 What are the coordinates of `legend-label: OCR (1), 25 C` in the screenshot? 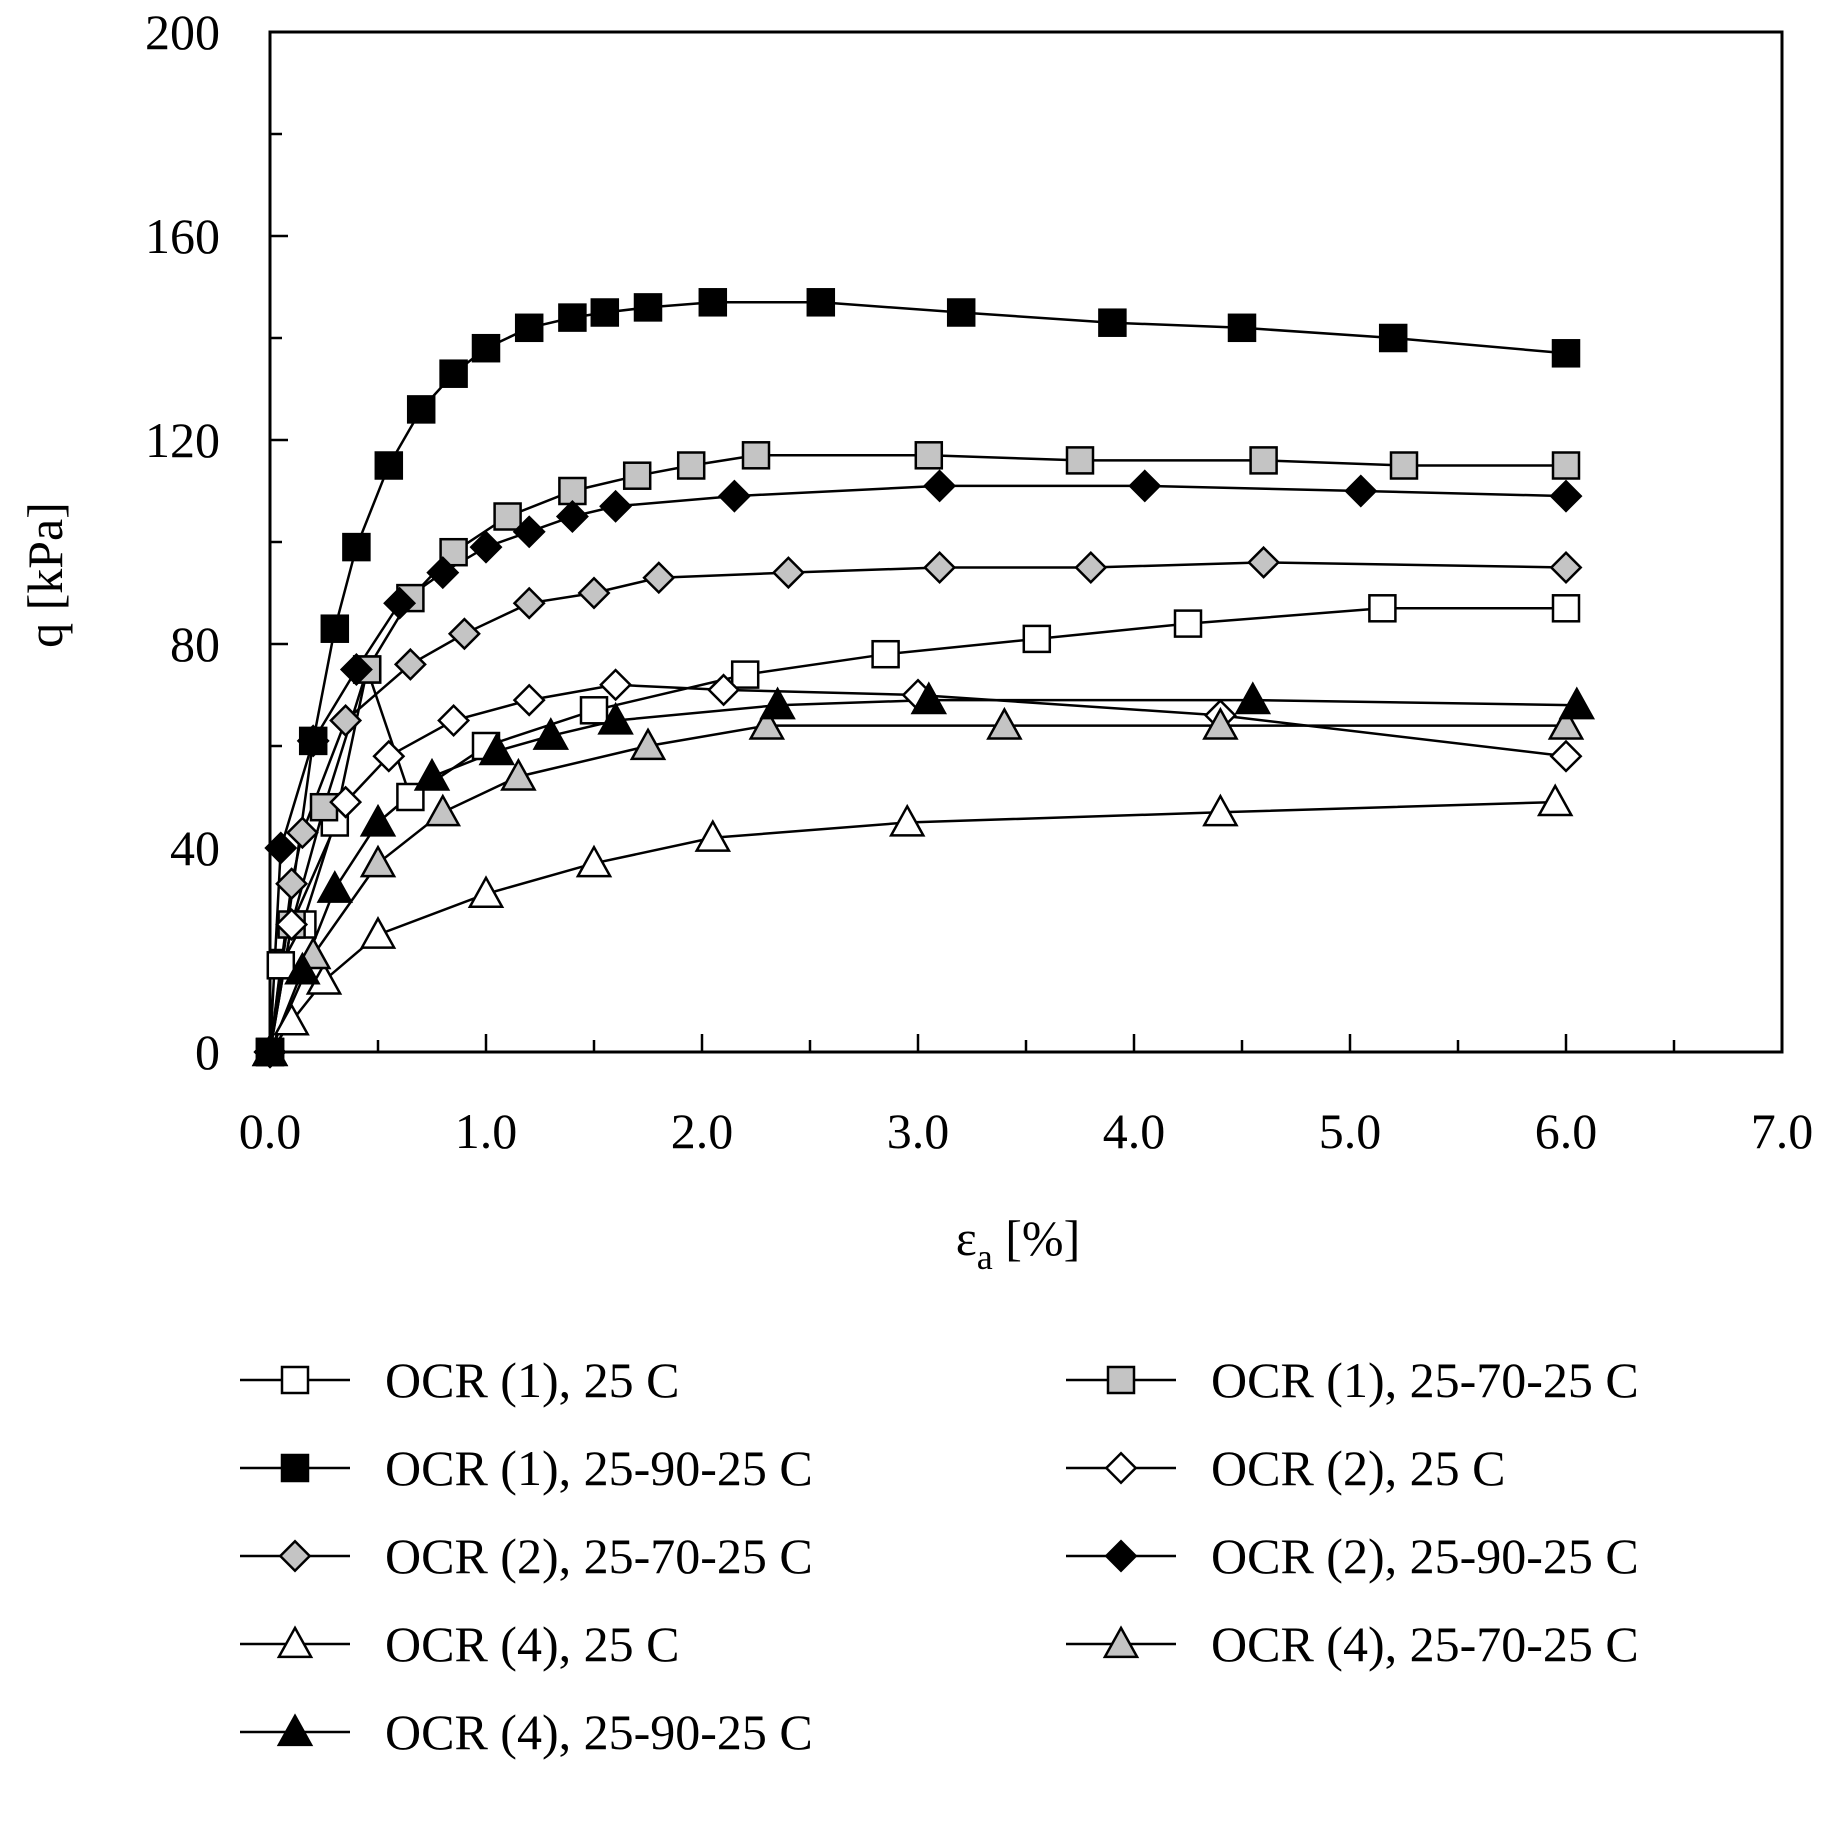 It's located at (532, 1380).